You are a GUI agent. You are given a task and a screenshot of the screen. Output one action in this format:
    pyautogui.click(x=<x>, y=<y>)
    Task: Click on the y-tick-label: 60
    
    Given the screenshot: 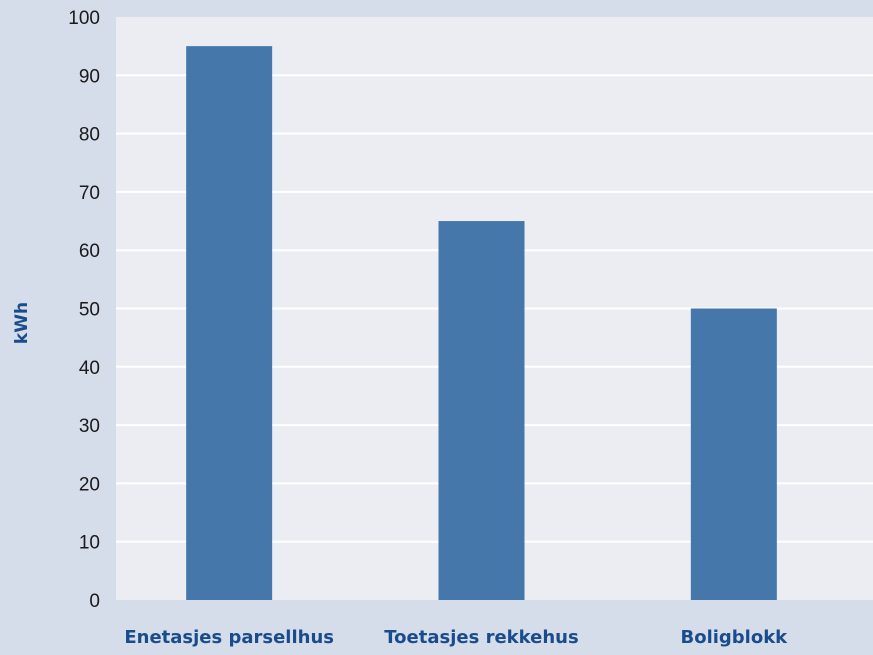 What is the action you would take?
    pyautogui.click(x=89, y=251)
    